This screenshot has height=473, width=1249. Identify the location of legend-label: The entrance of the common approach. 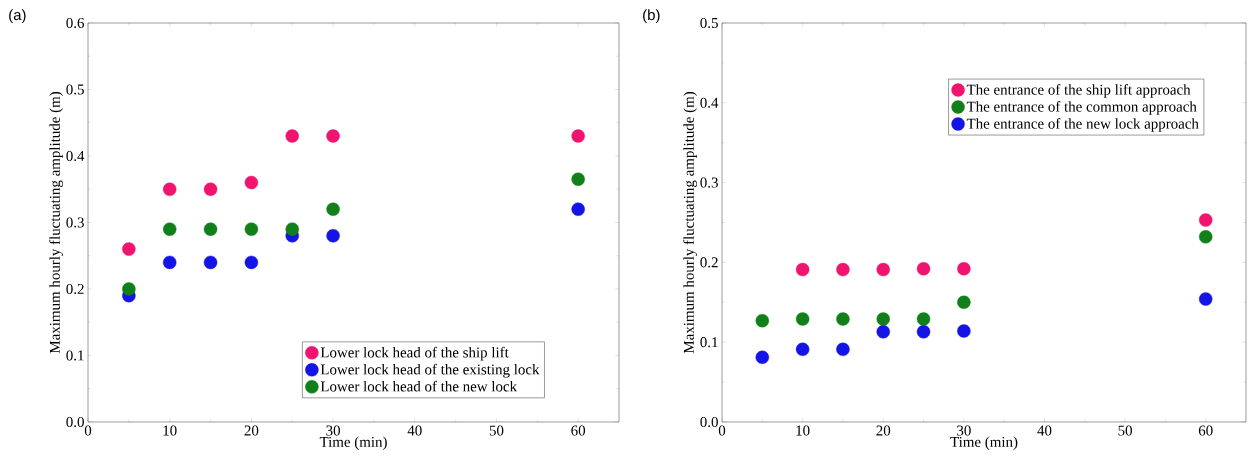
(1081, 108).